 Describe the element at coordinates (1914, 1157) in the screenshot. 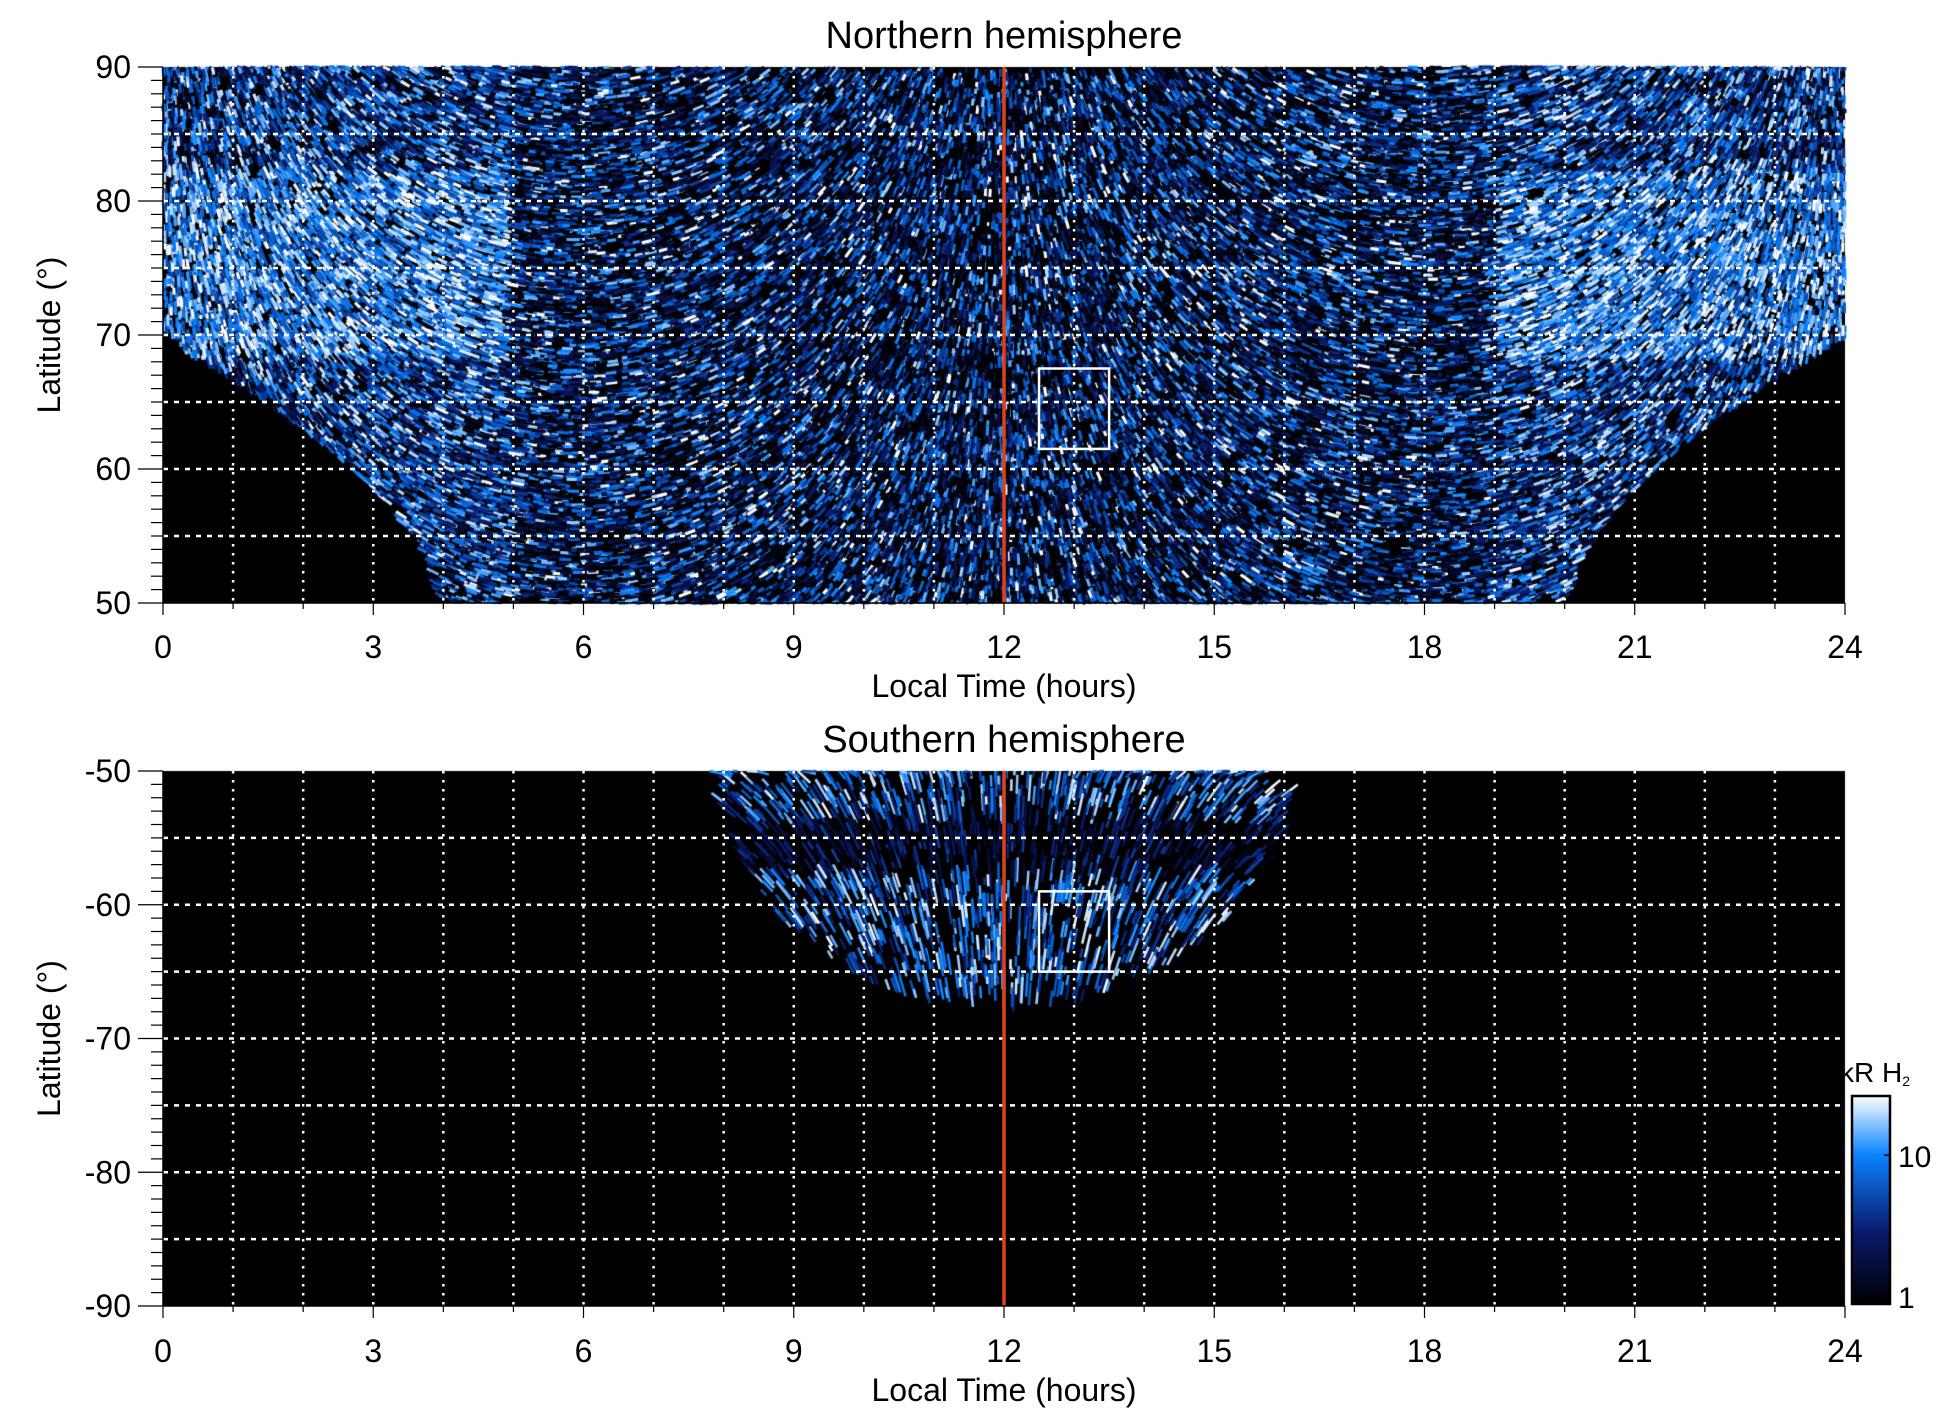

I see `colorbar-tick-label: 10` at that location.